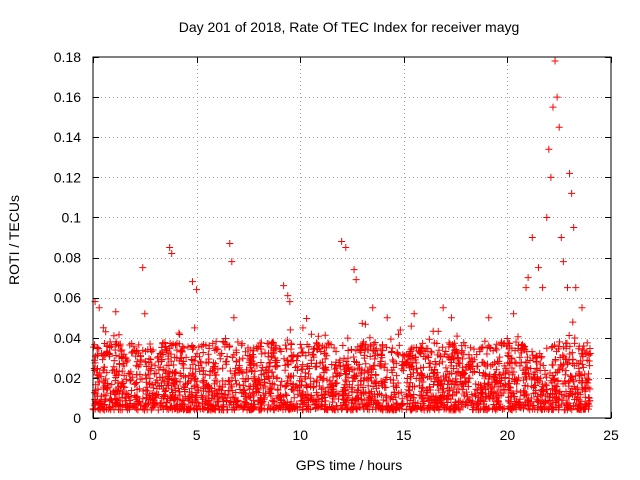 This screenshot has width=640, height=480. Describe the element at coordinates (67, 298) in the screenshot. I see `y-tick-label: 0.06` at that location.